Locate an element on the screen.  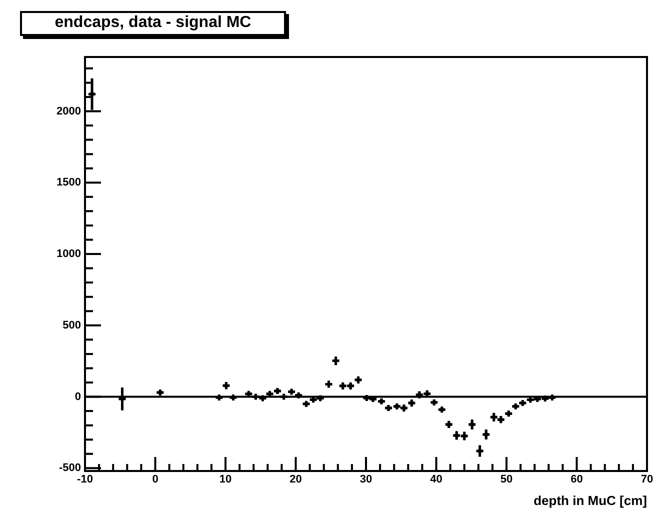
x-tick-label: 0 is located at coordinates (155, 480).